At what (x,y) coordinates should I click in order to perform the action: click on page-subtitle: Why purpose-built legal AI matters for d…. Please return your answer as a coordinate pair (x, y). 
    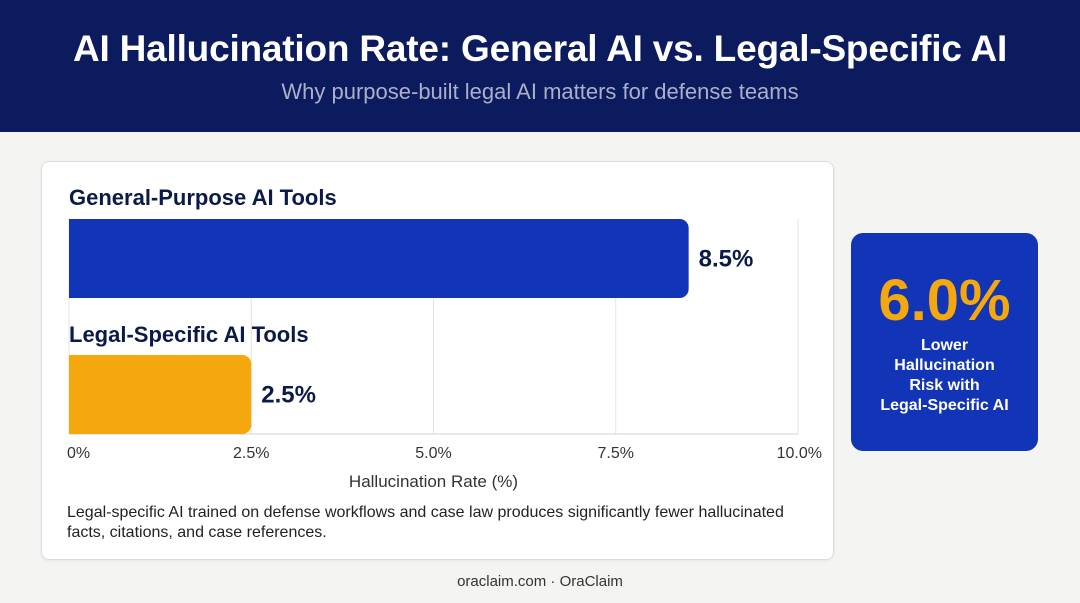
    Looking at the image, I should click on (540, 91).